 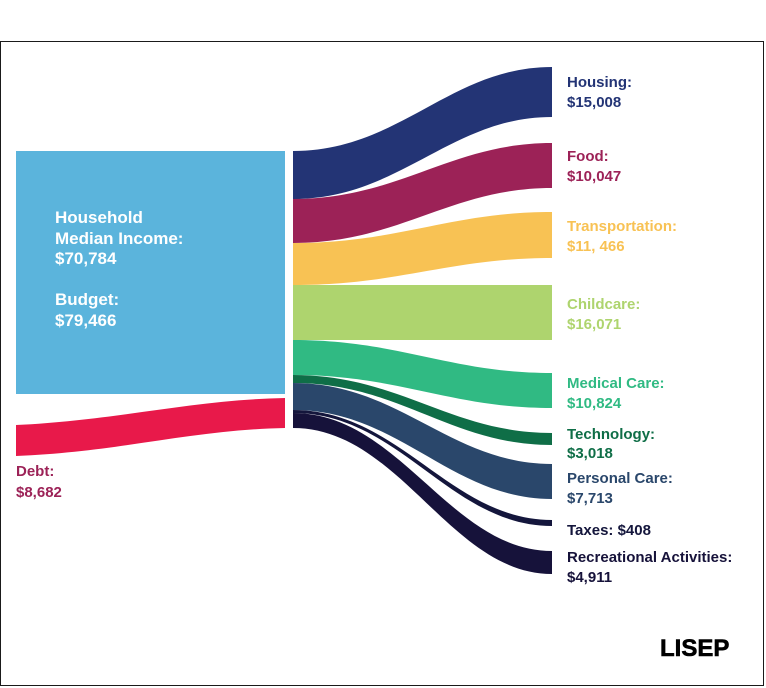 What do you see at coordinates (35, 471) in the screenshot?
I see `debt-label: Debt:` at bounding box center [35, 471].